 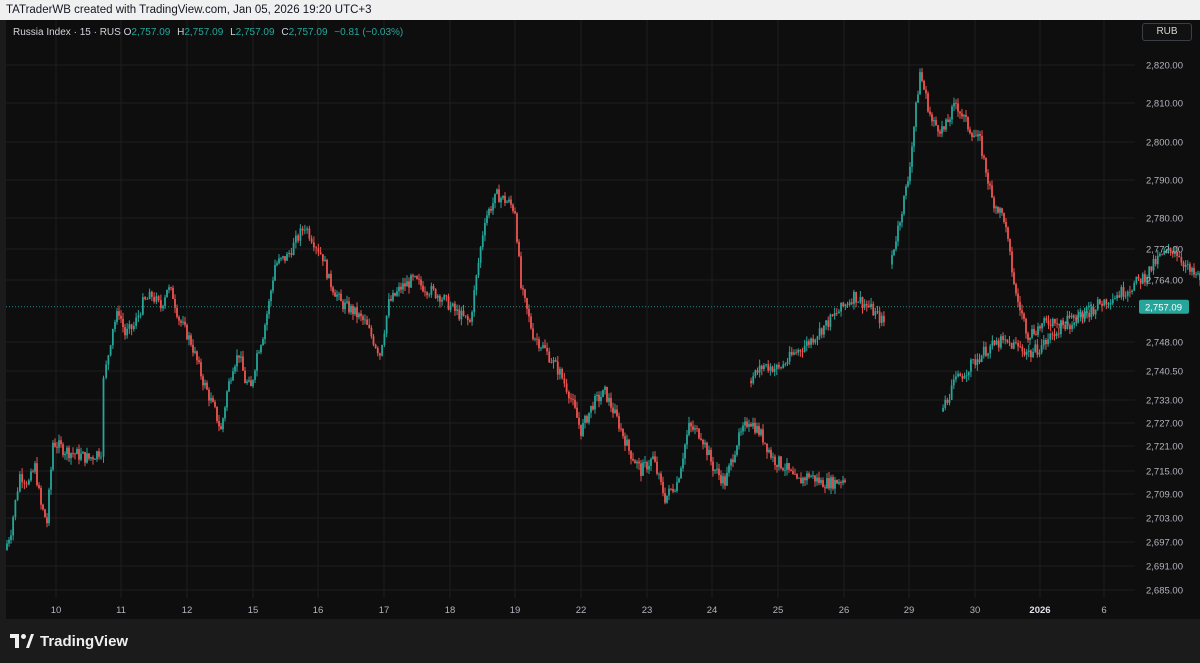 What do you see at coordinates (1167, 32) in the screenshot?
I see `currency-button: RUB` at bounding box center [1167, 32].